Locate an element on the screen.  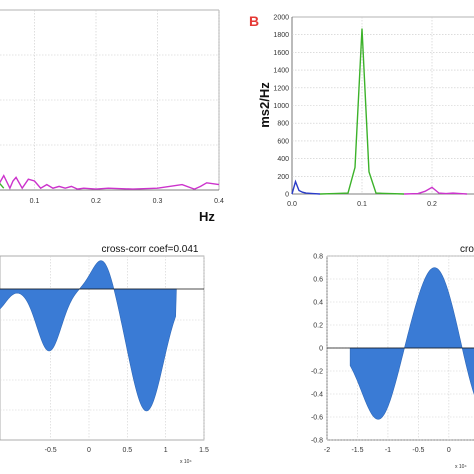
crosscorr-a-x-tick: 0.5 is located at coordinates (127, 450).